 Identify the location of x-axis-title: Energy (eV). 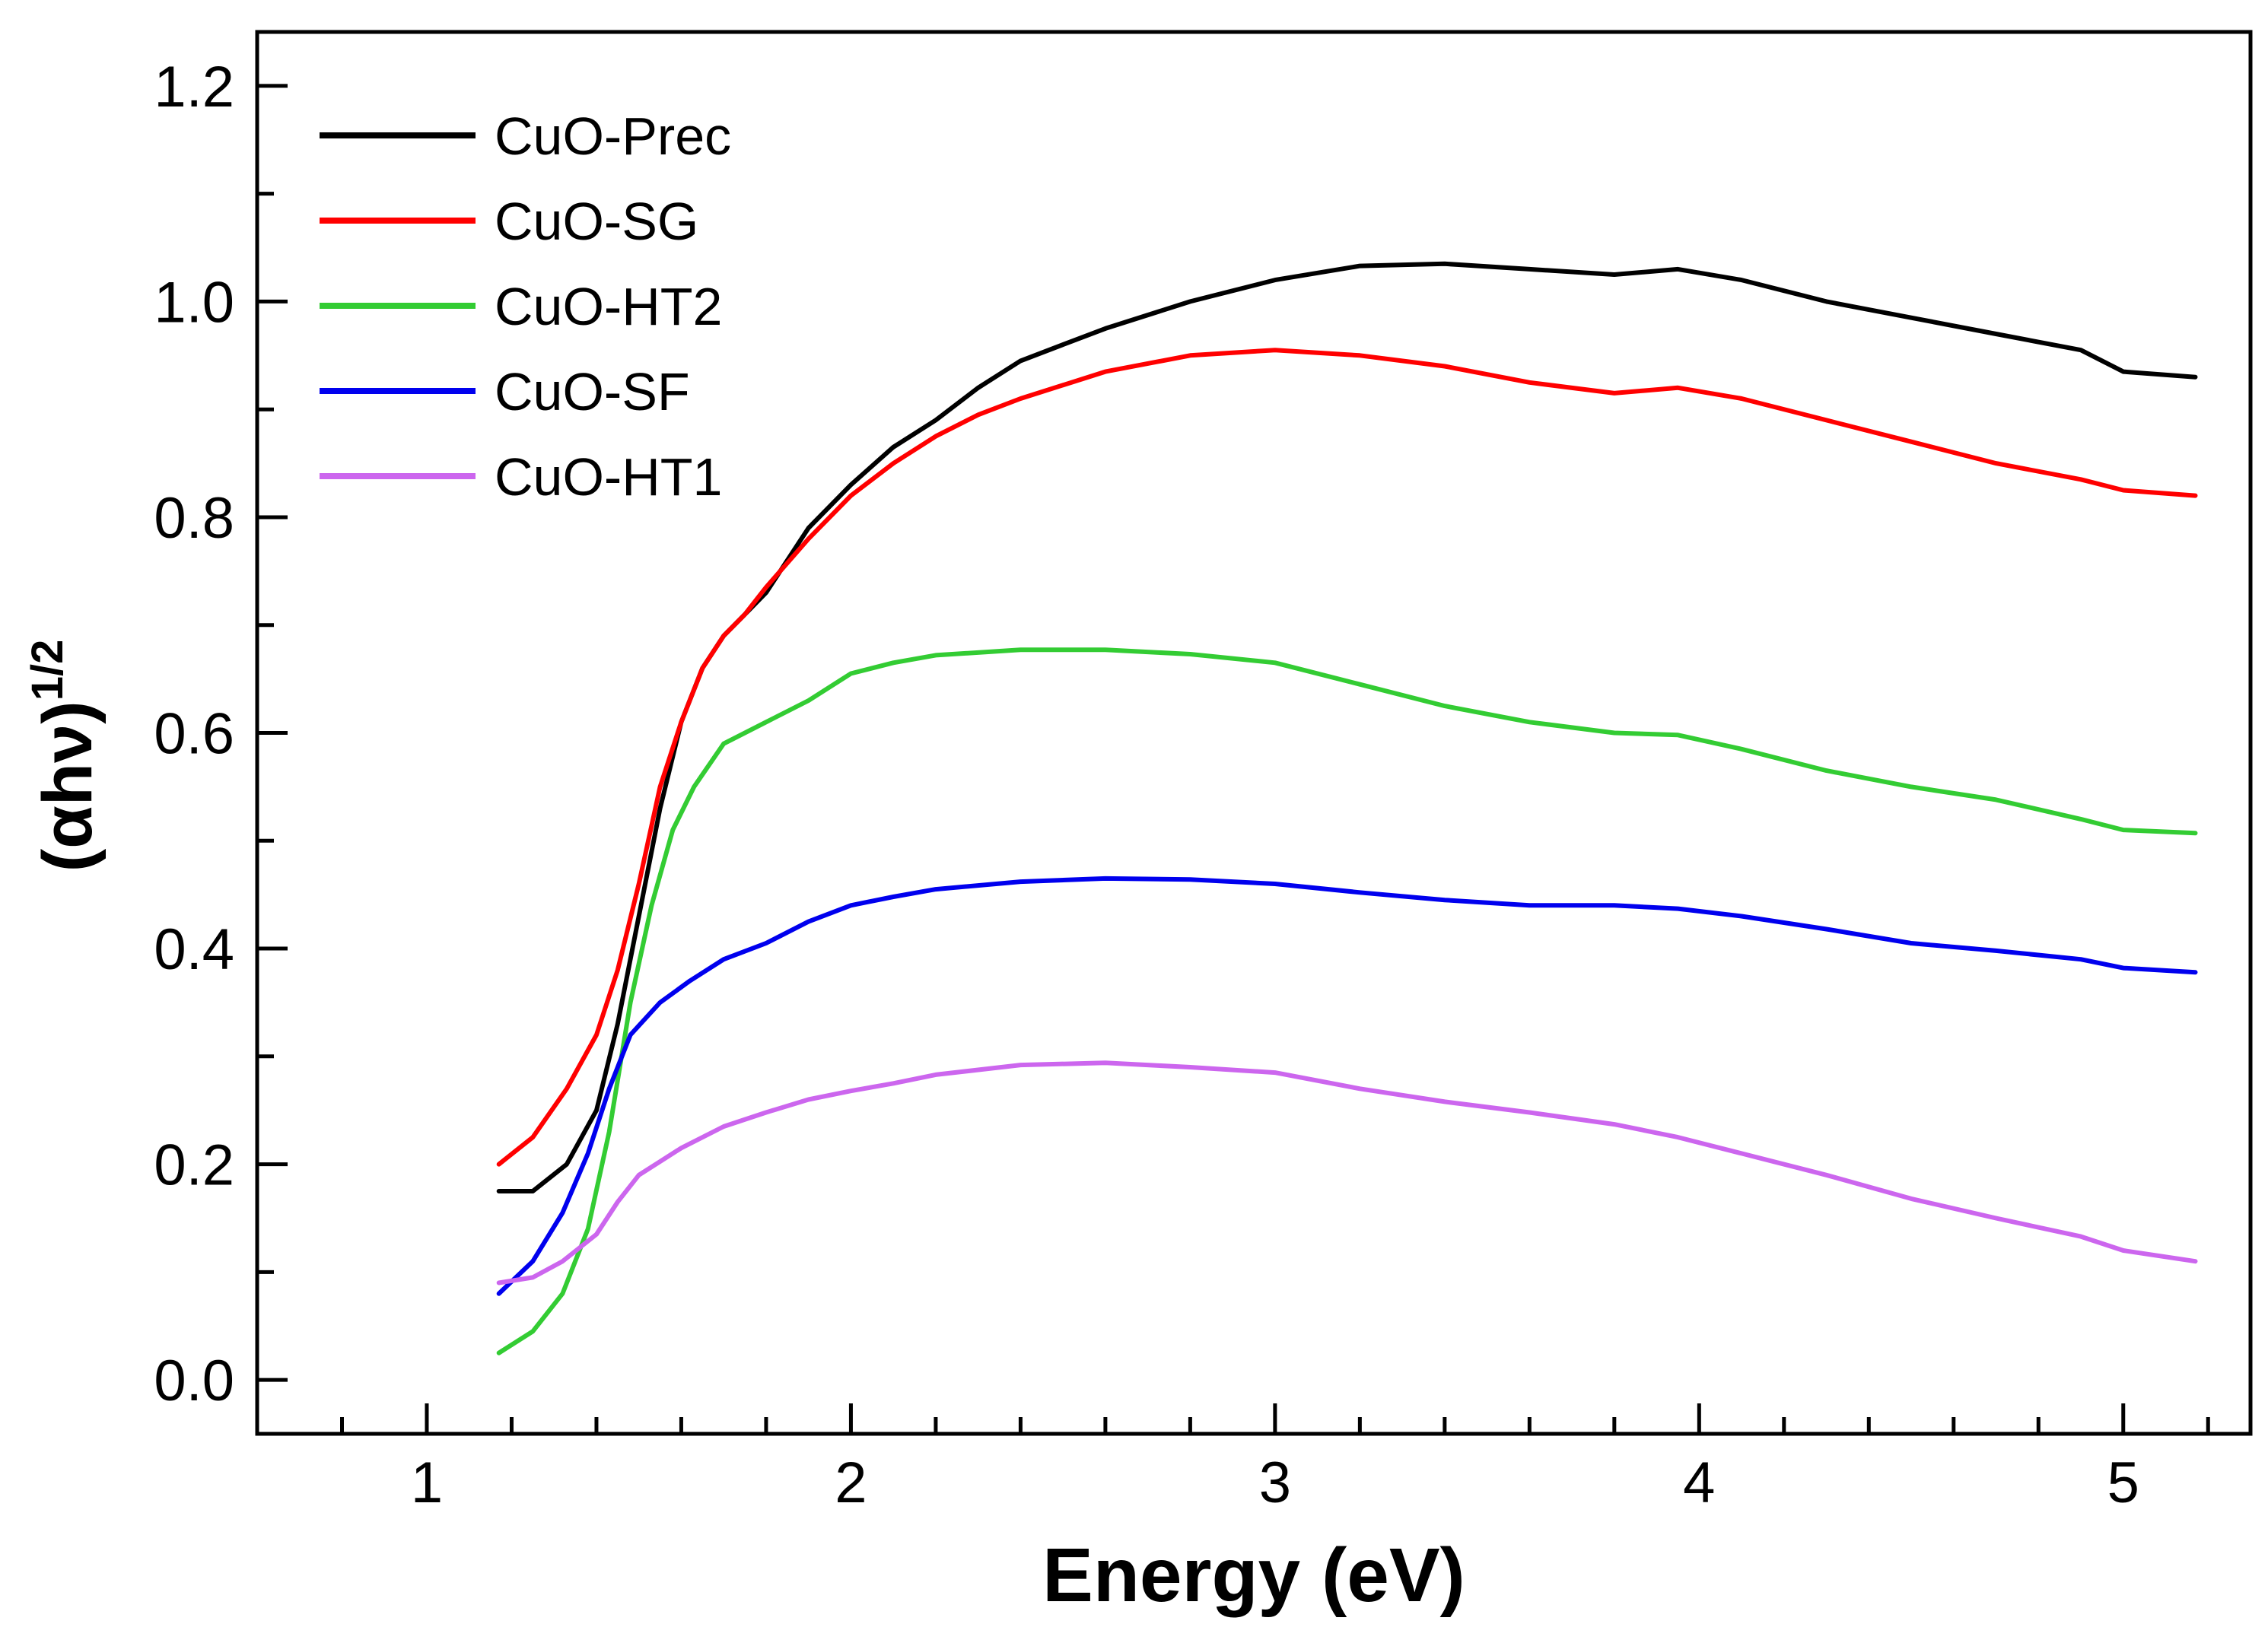
(1253, 1576).